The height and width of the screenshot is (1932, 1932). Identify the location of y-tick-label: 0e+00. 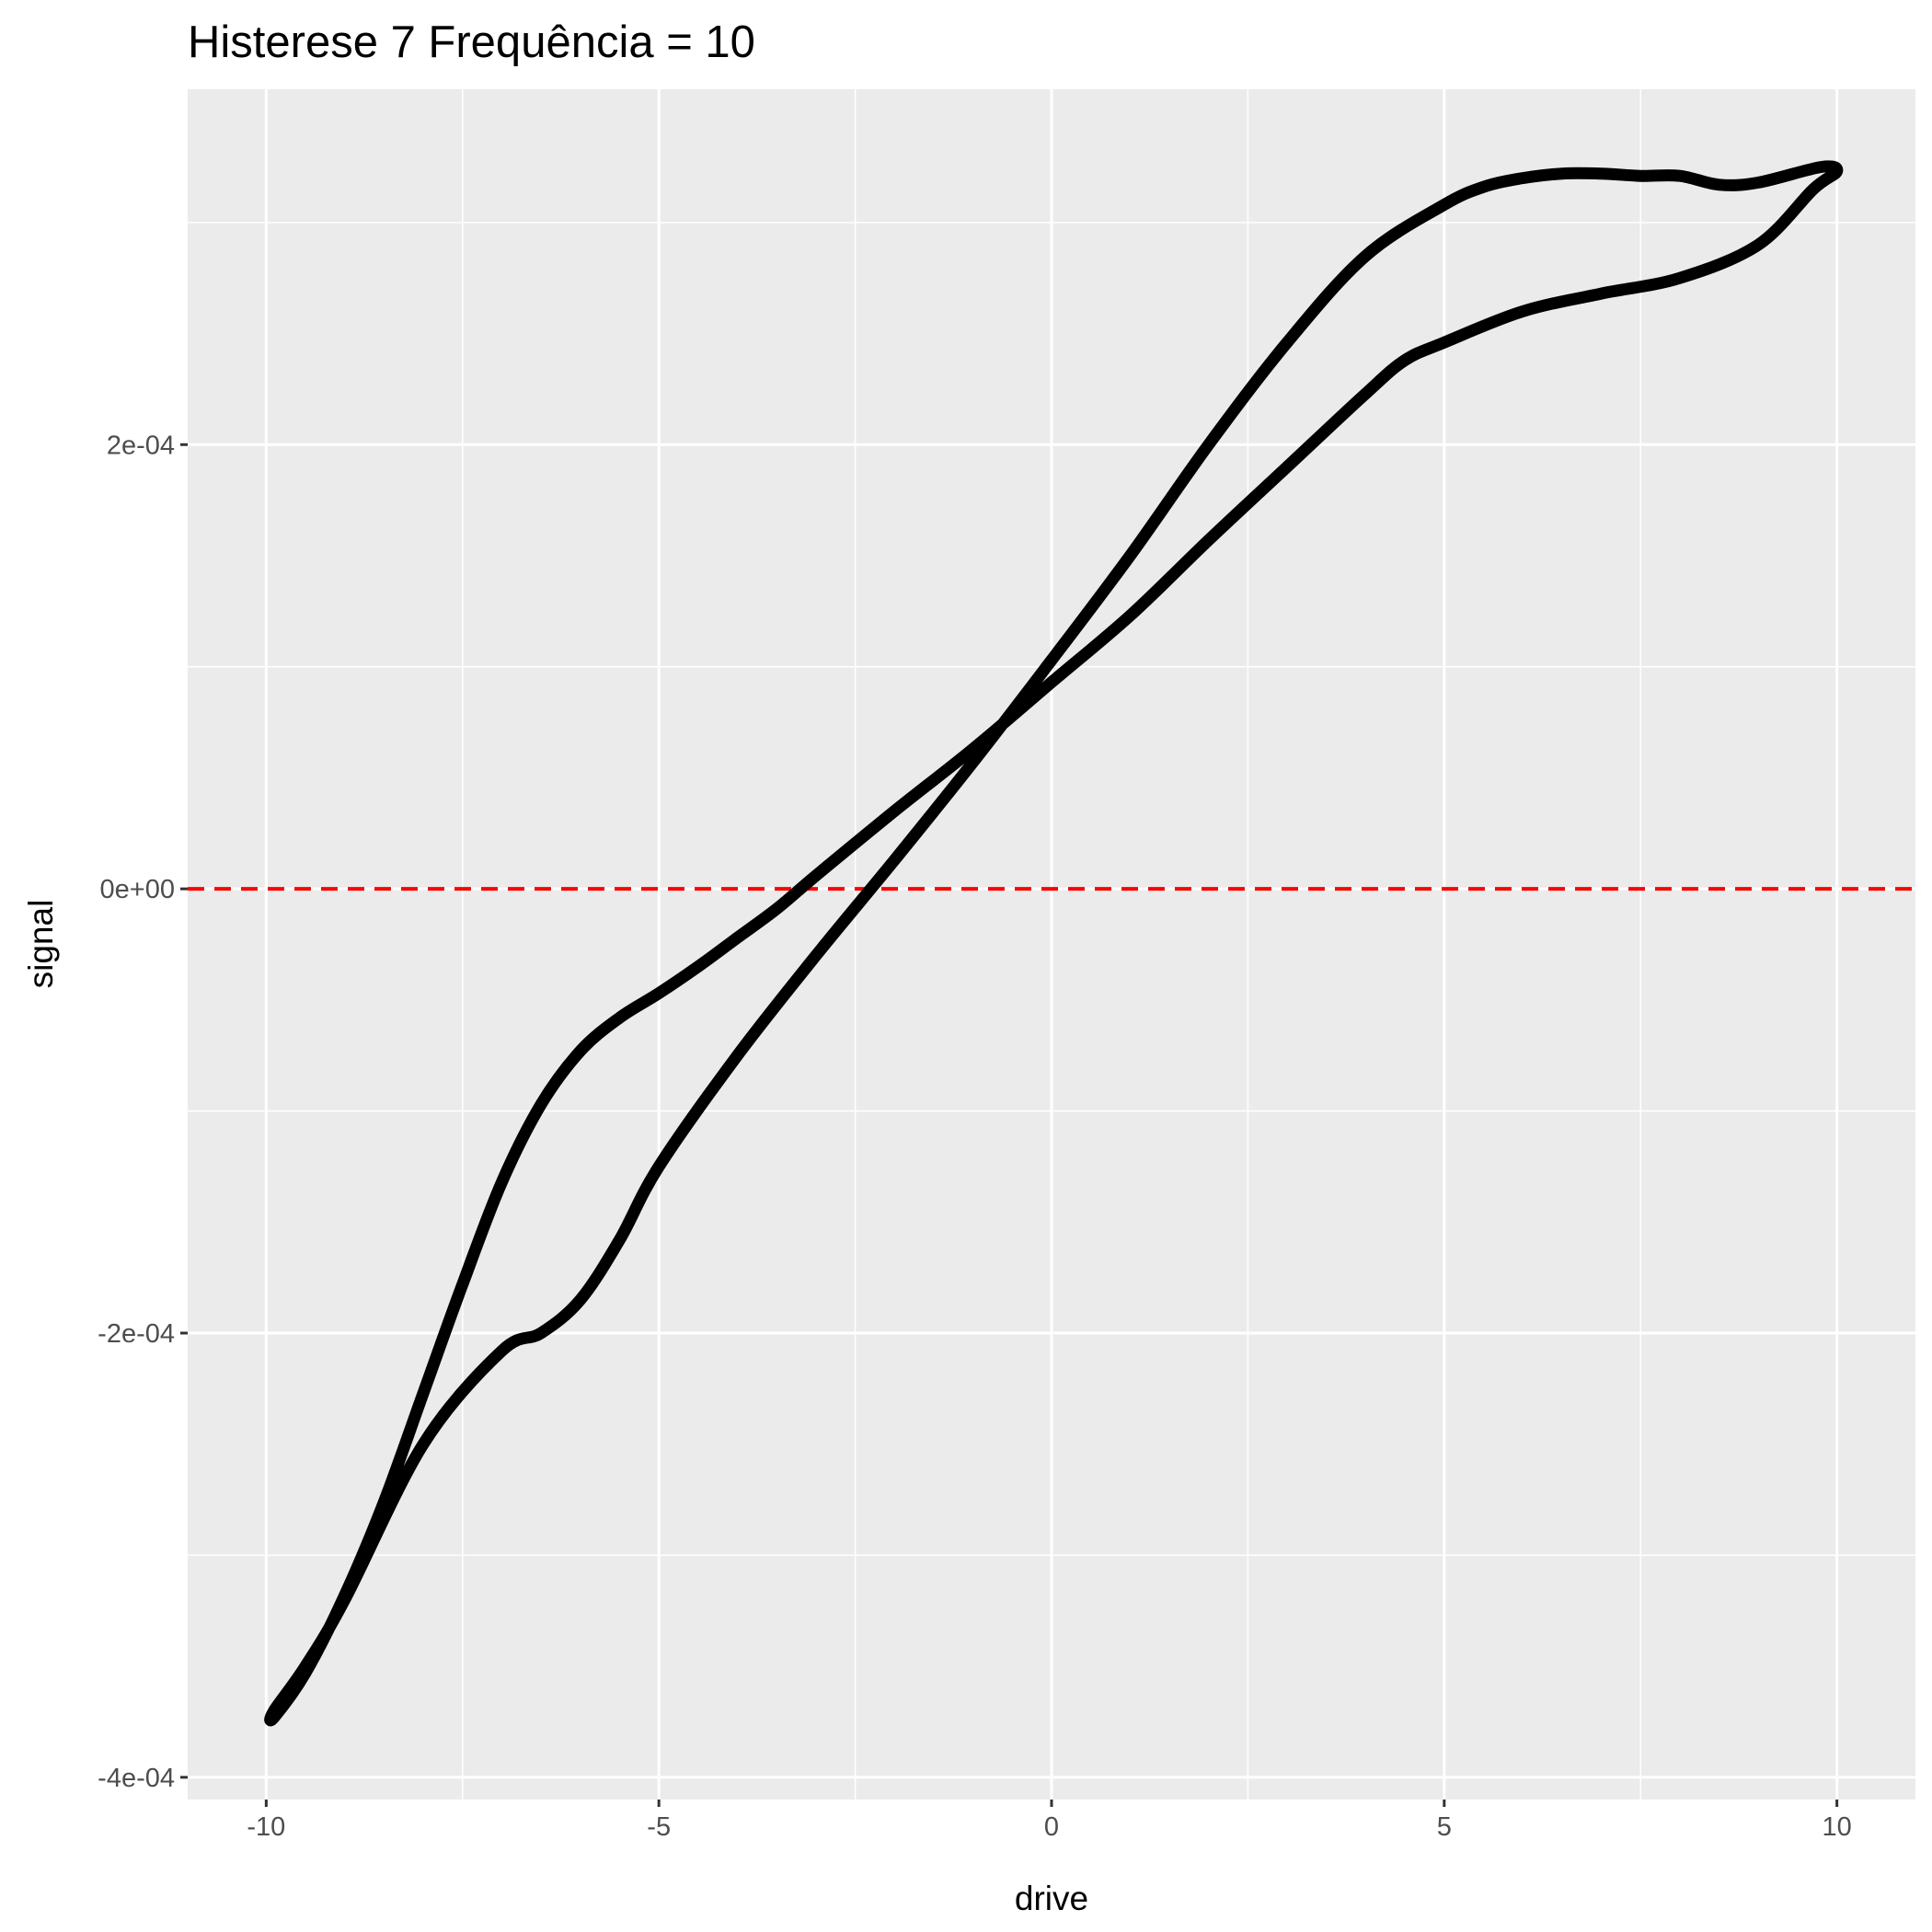
(137, 889).